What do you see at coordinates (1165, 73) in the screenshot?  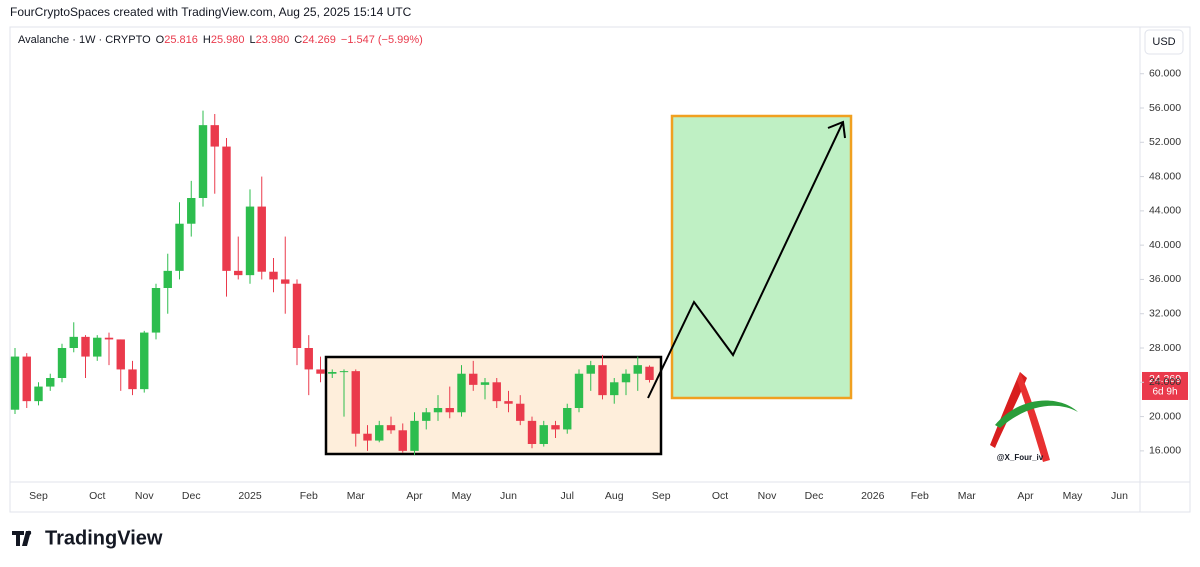 I see `y-tick-label: 60.000` at bounding box center [1165, 73].